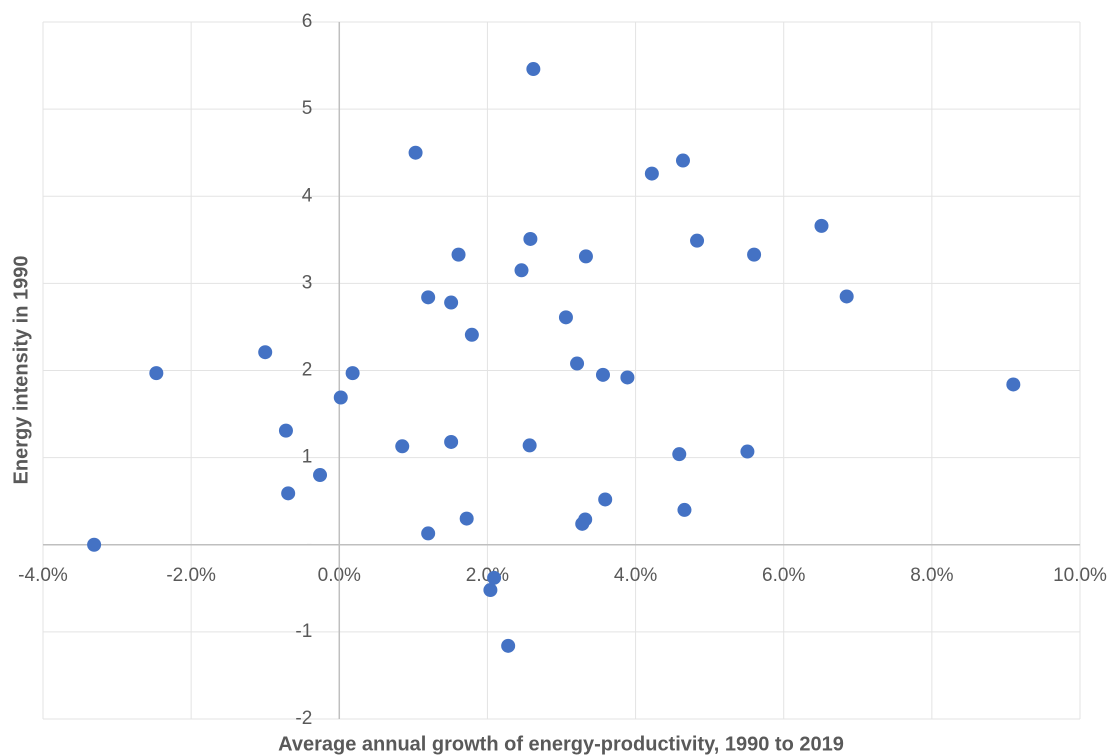  Describe the element at coordinates (307, 195) in the screenshot. I see `y-tick-label: 4` at that location.